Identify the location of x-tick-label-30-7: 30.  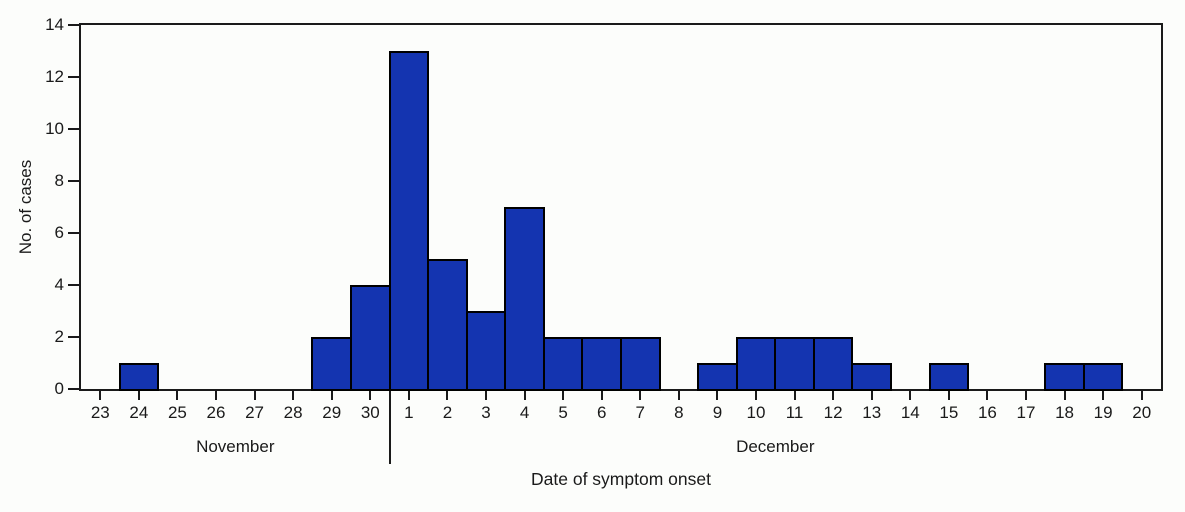
(370, 412).